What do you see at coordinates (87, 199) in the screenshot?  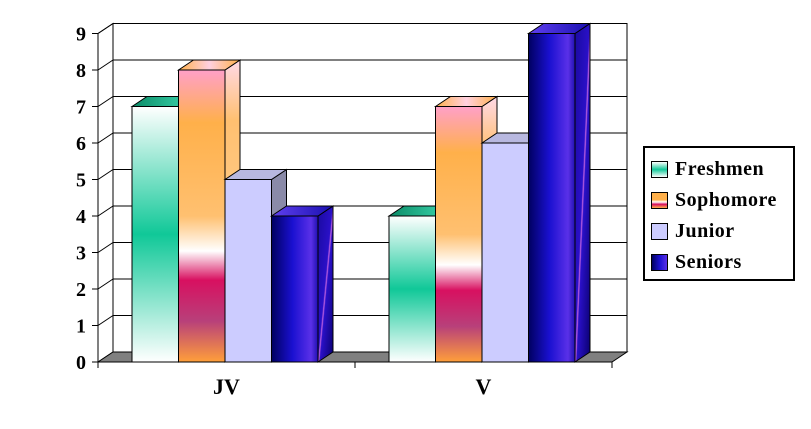 I see `y-axis-ticks: 0 1 2 3 4 5 6 7 8 9` at bounding box center [87, 199].